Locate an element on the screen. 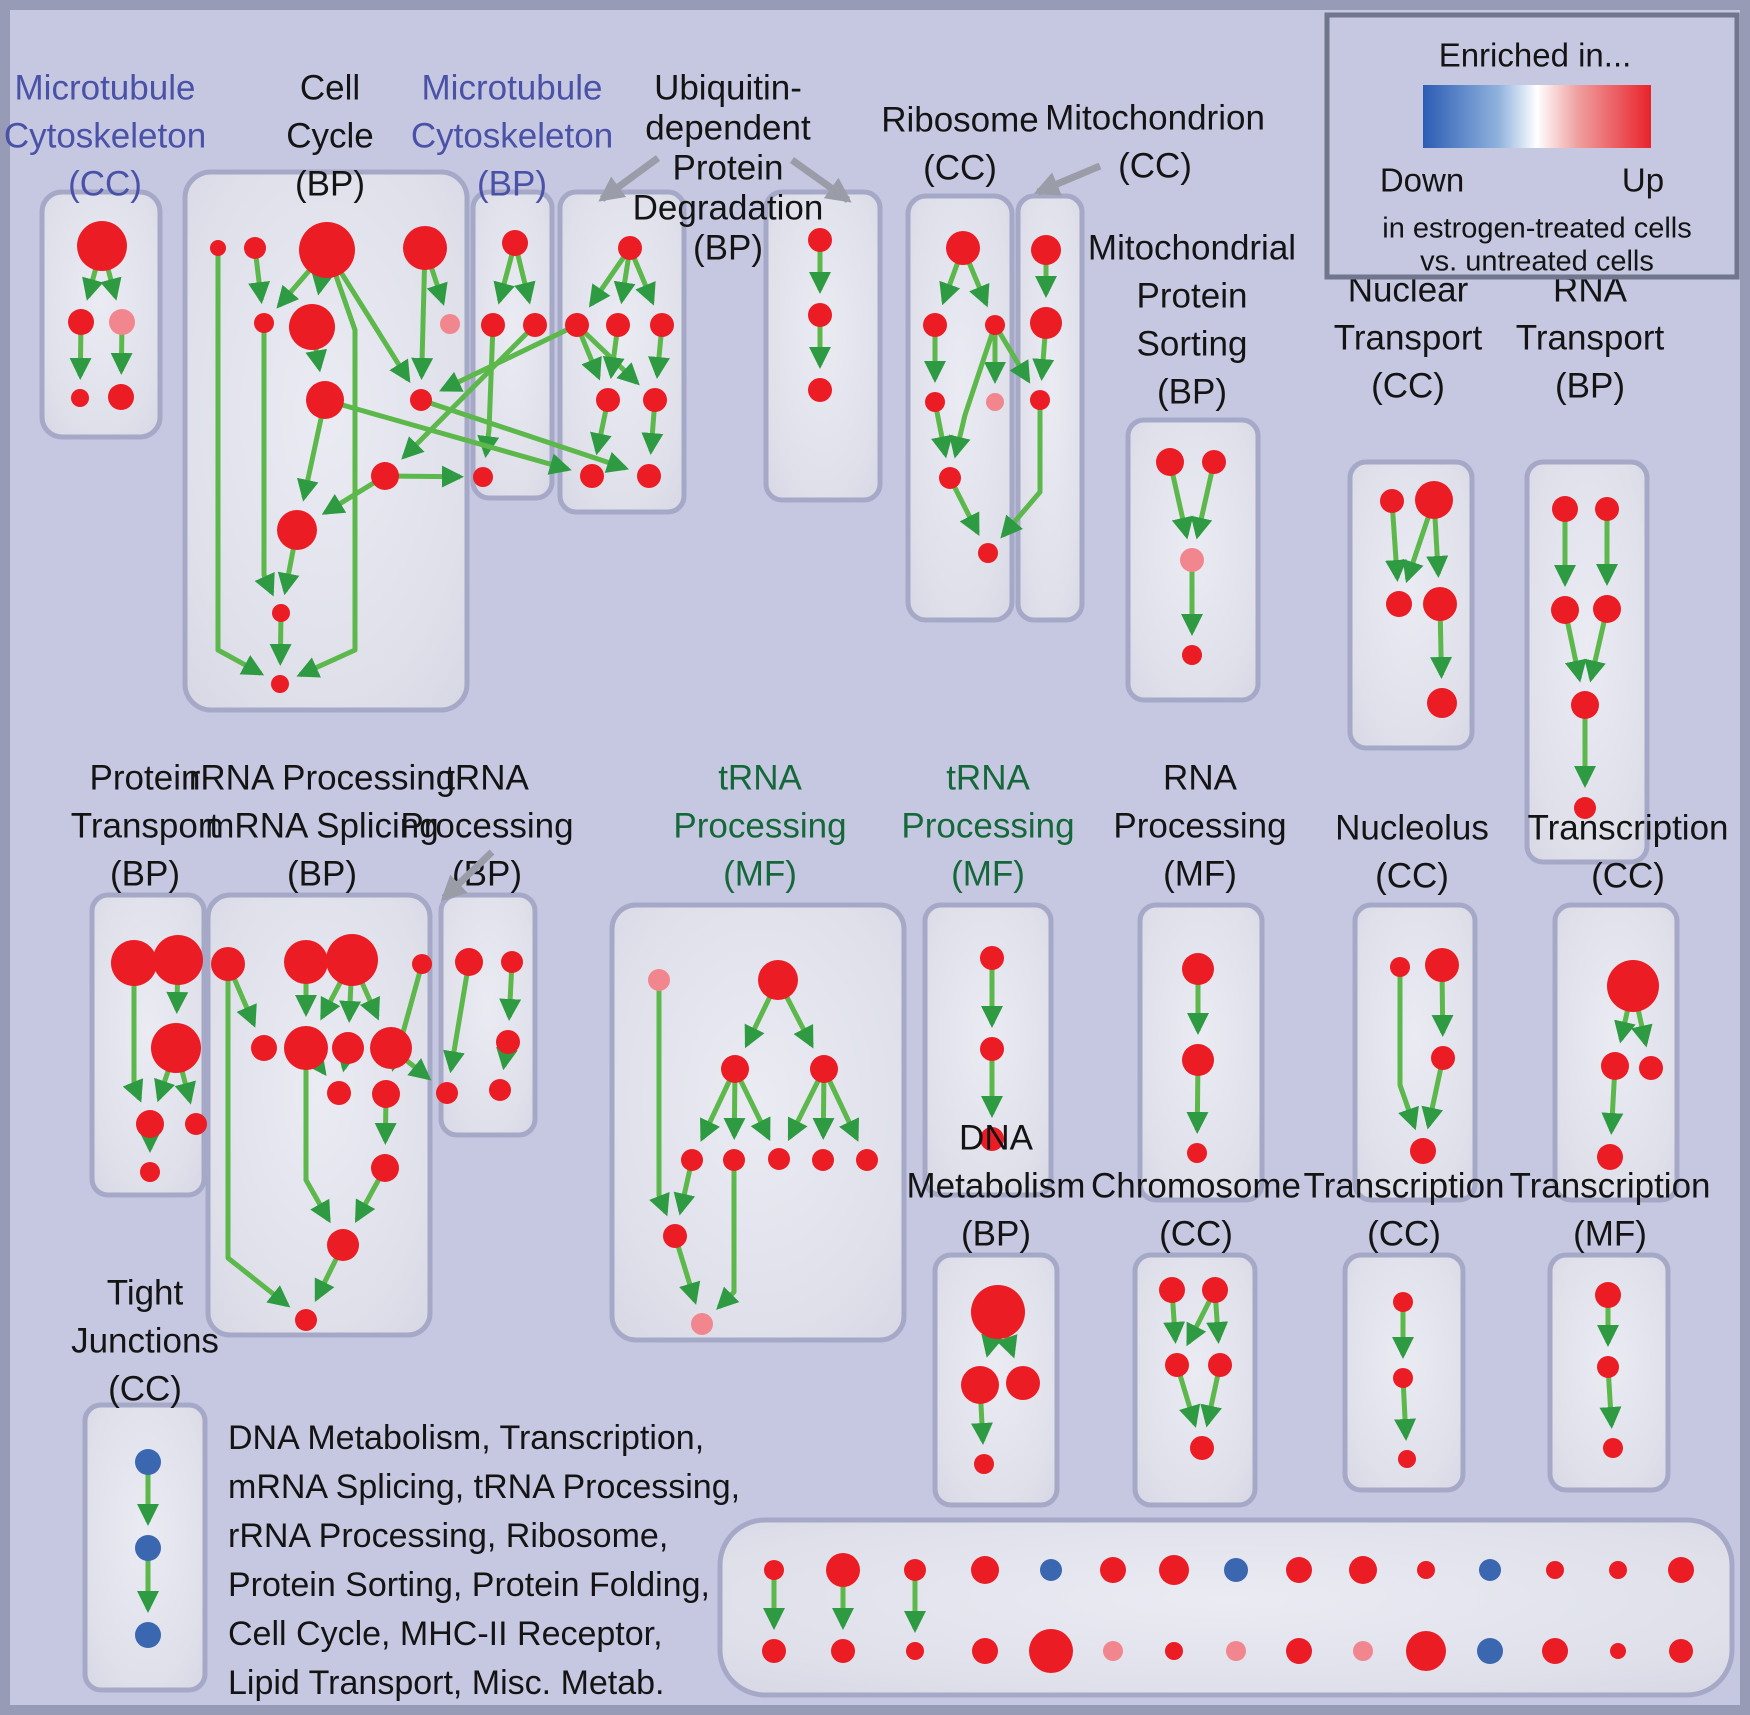 The image size is (1750, 1715). node-cell-cycle-j is located at coordinates (281, 613).